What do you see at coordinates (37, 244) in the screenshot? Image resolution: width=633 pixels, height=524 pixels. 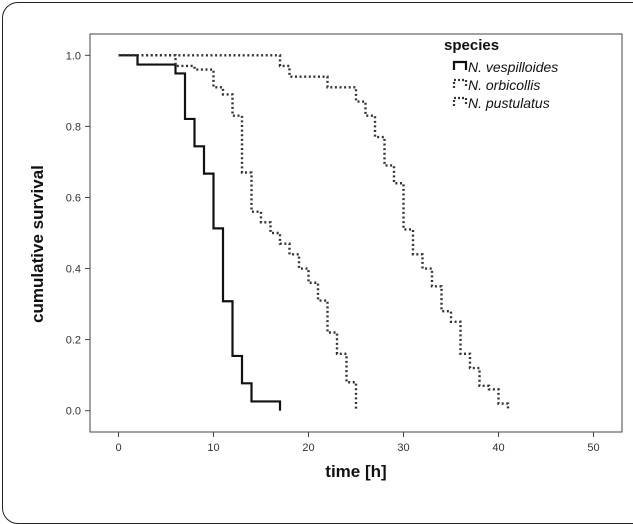 I see `y-axis-title: cumulative survival` at bounding box center [37, 244].